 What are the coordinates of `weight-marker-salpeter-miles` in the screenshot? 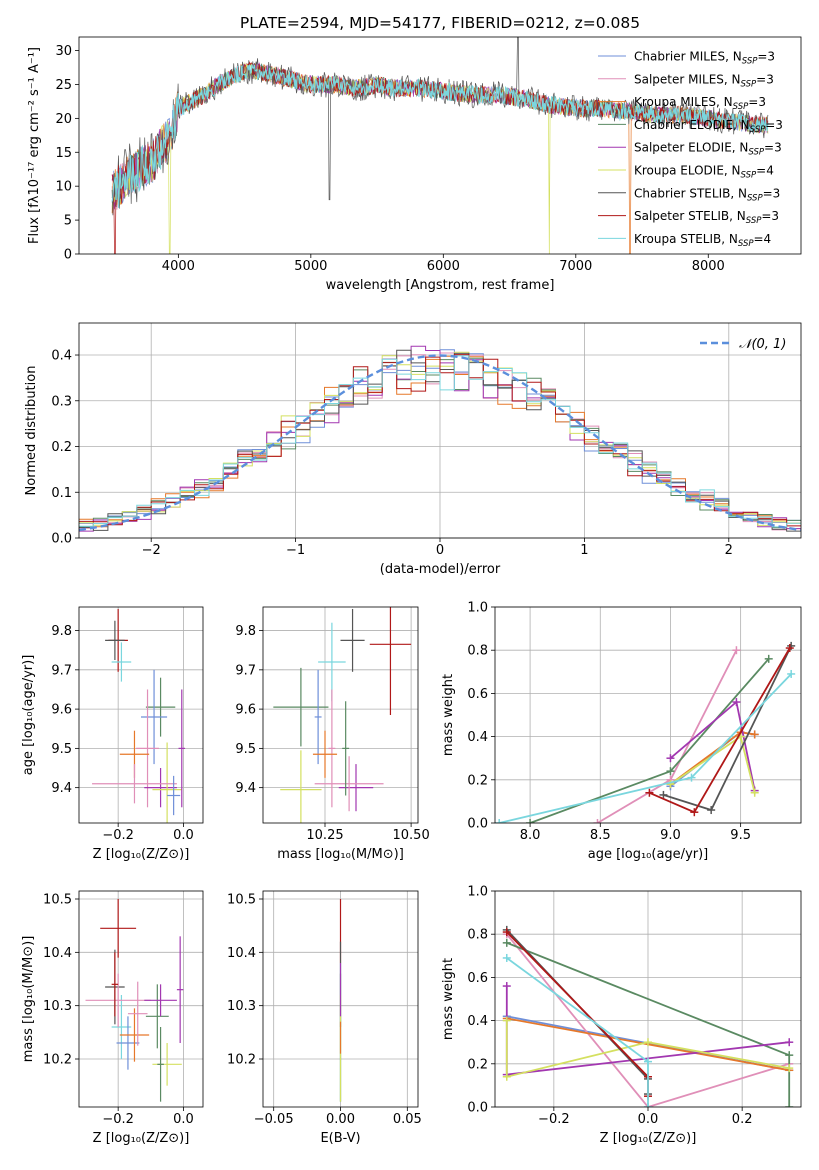 It's located at (736, 650).